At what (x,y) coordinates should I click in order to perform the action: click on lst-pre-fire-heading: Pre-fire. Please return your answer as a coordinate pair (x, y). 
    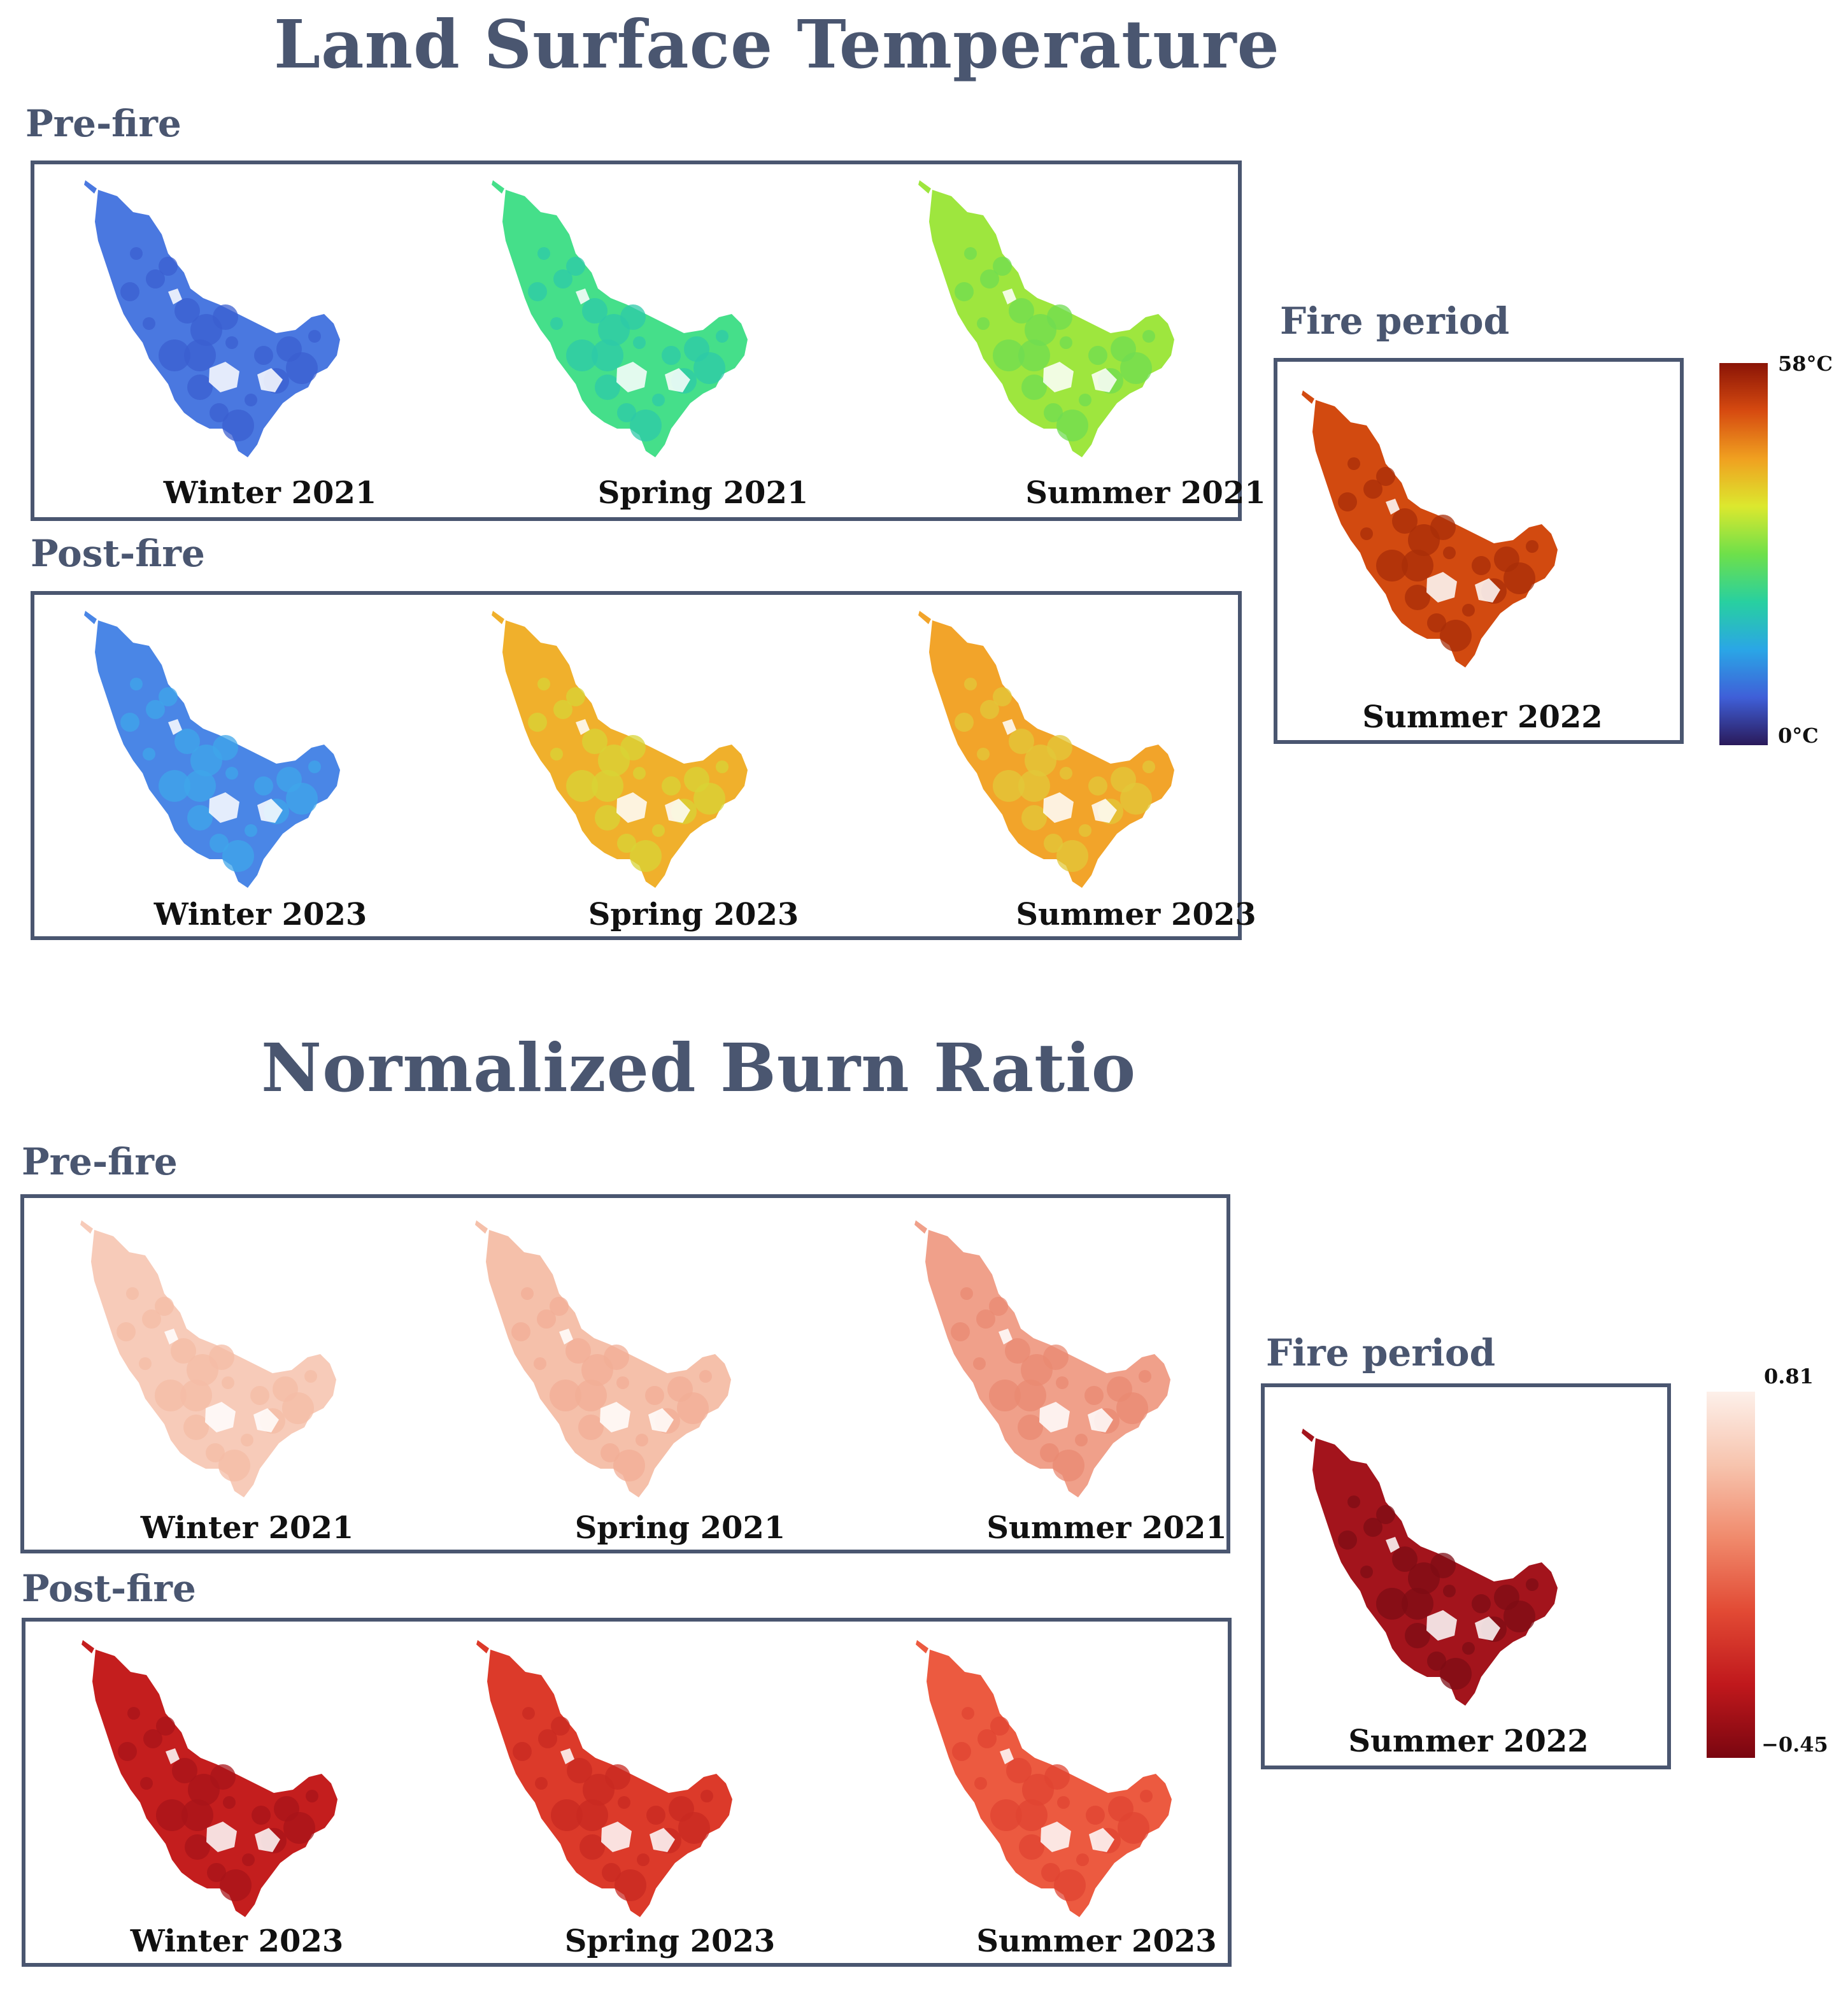
    Looking at the image, I should click on (103, 123).